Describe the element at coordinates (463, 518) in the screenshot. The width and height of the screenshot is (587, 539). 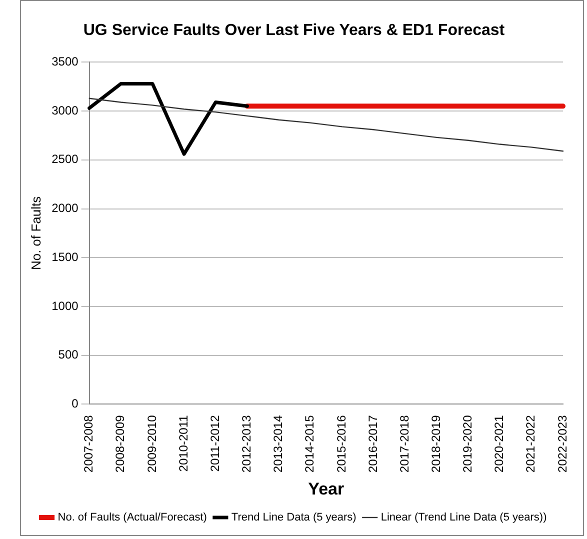
I see `legend-label: Linear (Trend Line Data (5 years))` at that location.